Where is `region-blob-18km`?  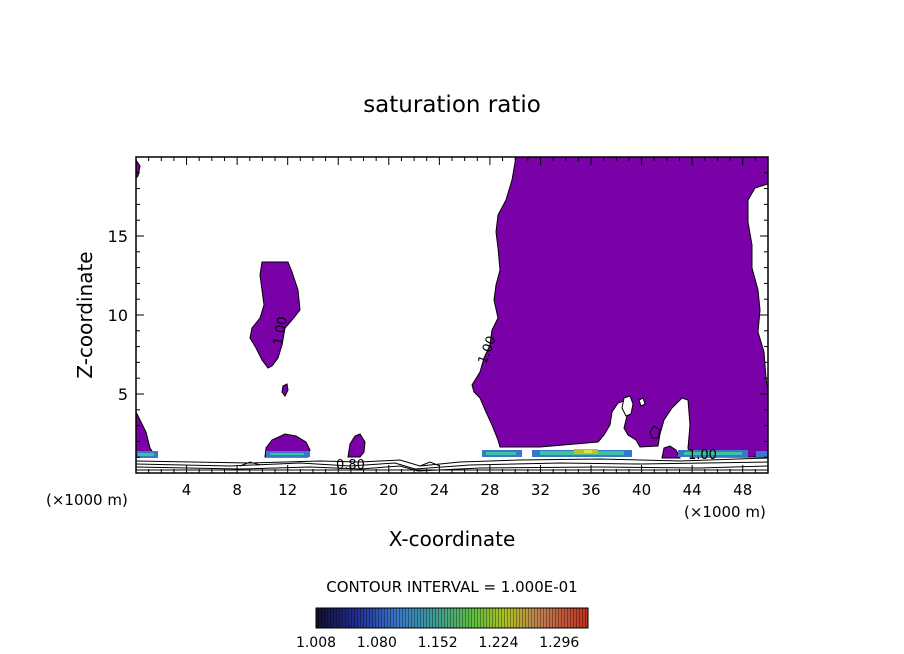
region-blob-18km is located at coordinates (356, 445).